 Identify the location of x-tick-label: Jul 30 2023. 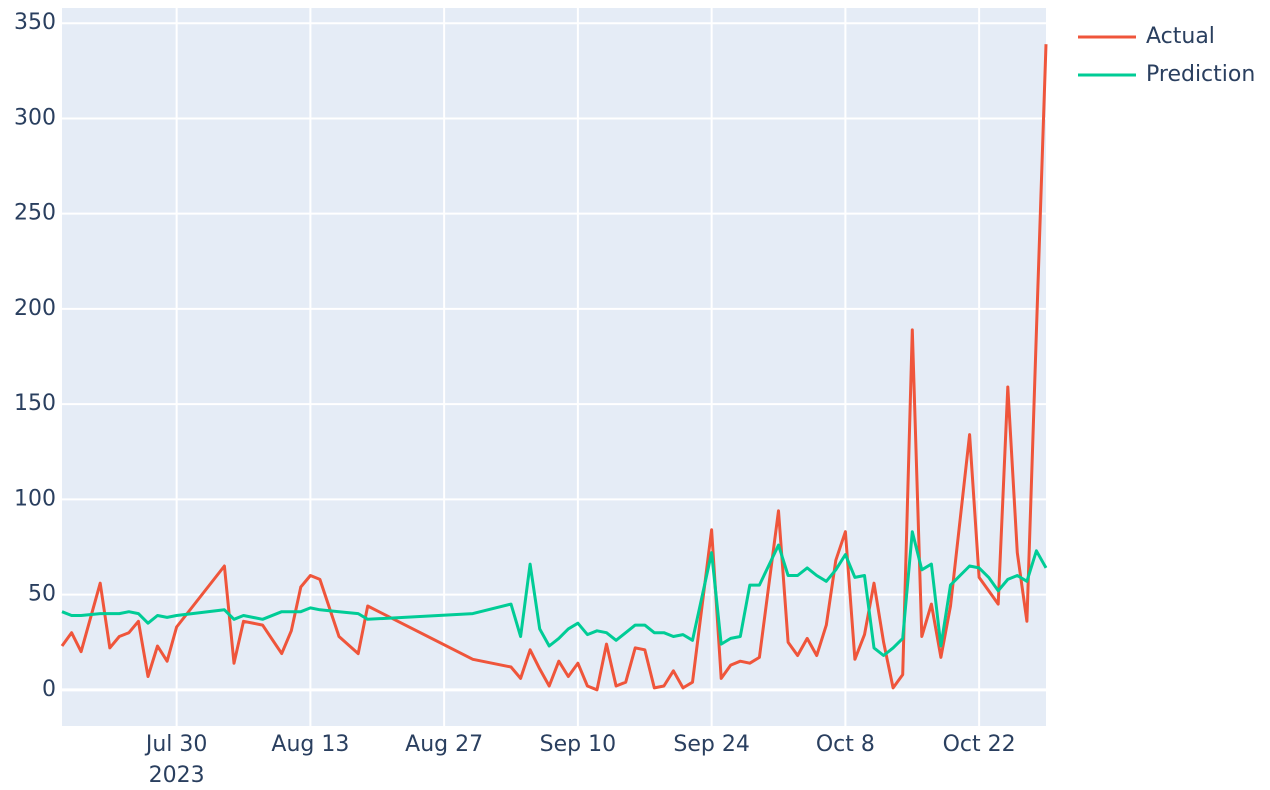
(176, 760).